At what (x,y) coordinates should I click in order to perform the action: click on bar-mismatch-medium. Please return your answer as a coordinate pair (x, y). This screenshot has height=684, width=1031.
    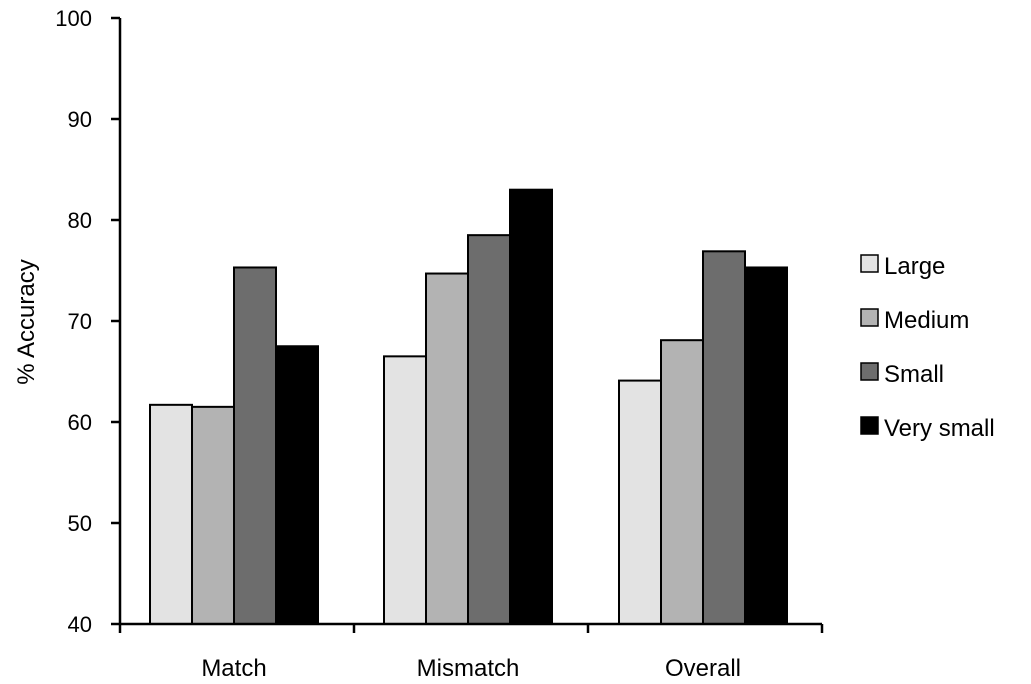
    Looking at the image, I should click on (447, 448).